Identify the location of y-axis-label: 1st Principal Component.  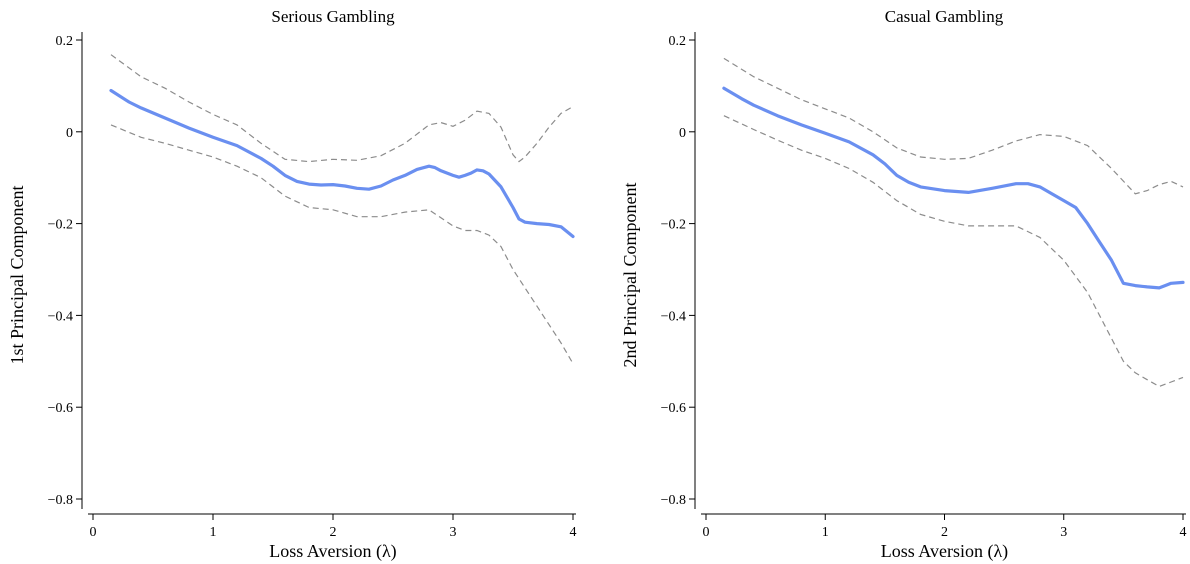
(17, 275).